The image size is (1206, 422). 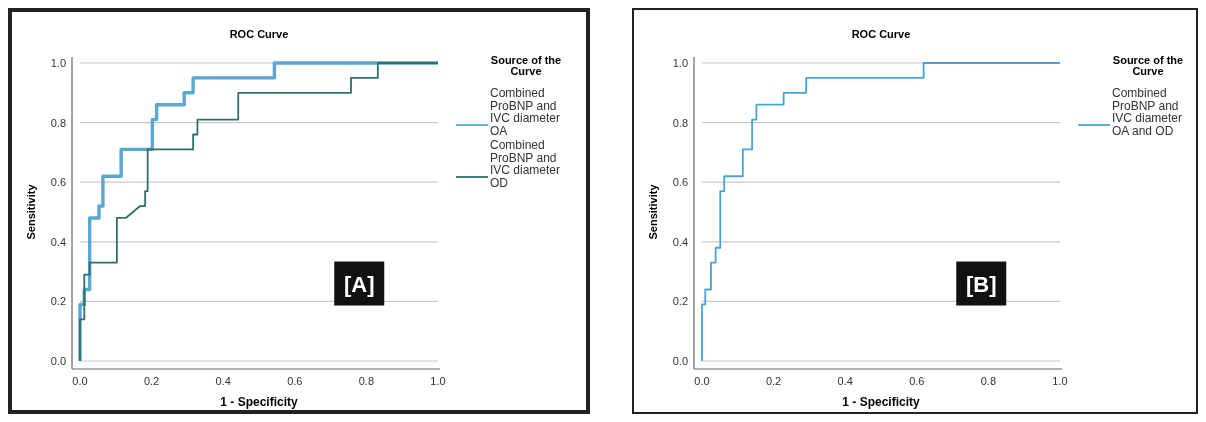 What do you see at coordinates (359, 284) in the screenshot?
I see `annotation: [A]` at bounding box center [359, 284].